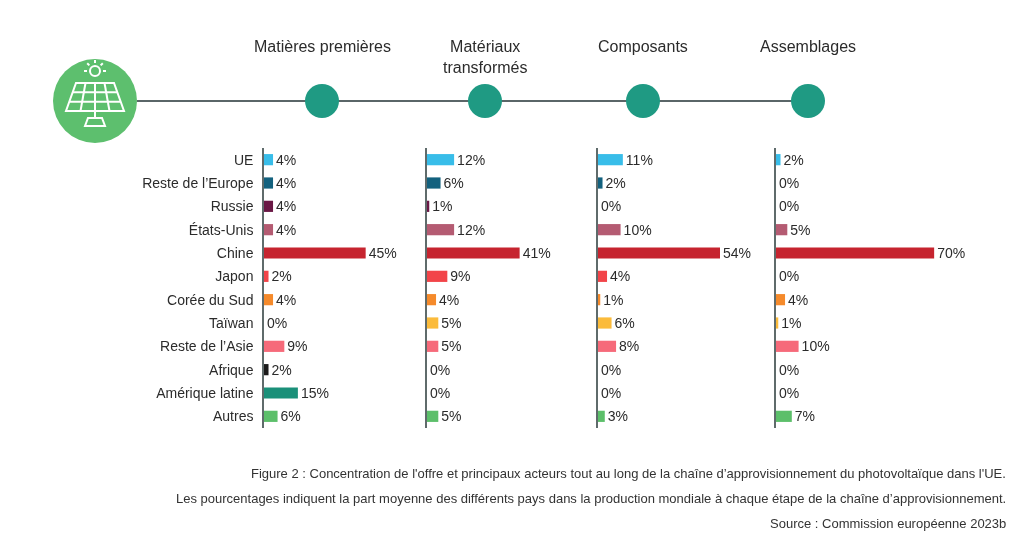 The height and width of the screenshot is (558, 1024). What do you see at coordinates (233, 416) in the screenshot?
I see `y-tick-label: Autres` at bounding box center [233, 416].